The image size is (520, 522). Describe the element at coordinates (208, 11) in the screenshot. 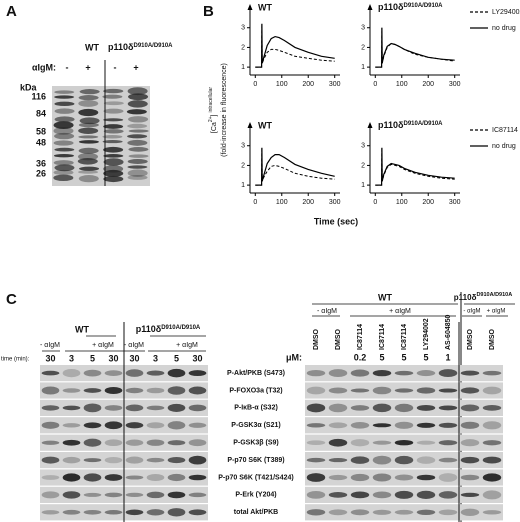

I see `panel-label: B` at that location.